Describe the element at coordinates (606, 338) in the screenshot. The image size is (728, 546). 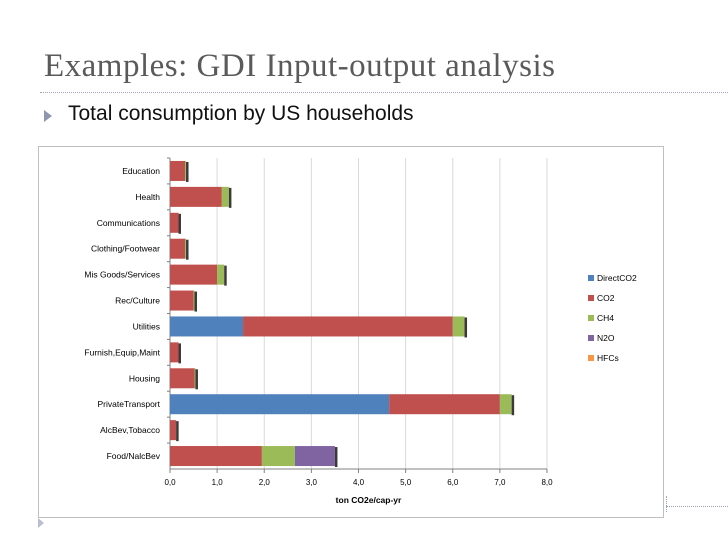
I see `legend-label: N2O` at that location.